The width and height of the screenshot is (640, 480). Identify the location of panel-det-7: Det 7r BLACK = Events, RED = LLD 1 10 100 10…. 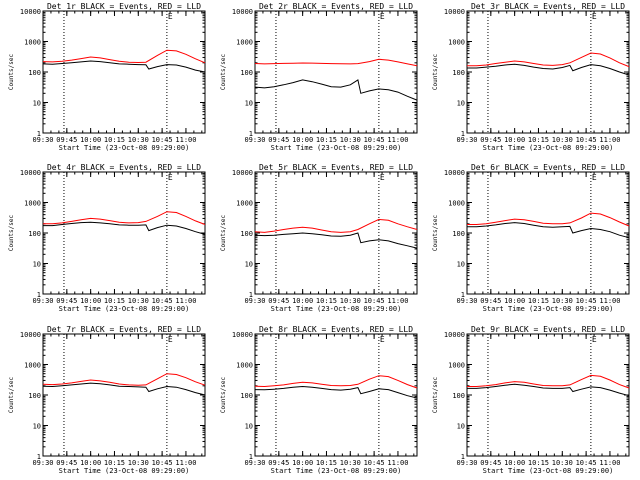
(107, 400).